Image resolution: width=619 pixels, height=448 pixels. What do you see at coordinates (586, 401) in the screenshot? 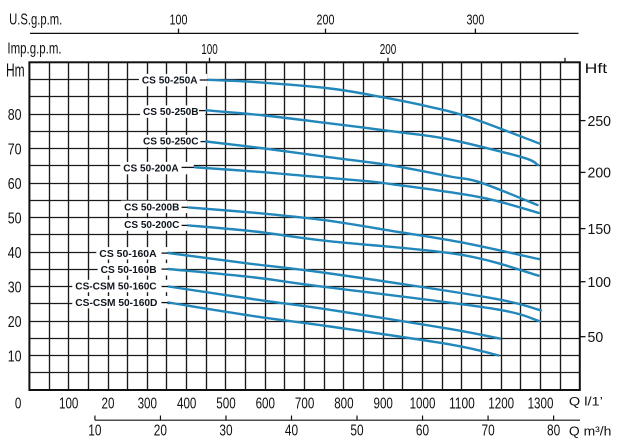
I see `svg-text: Q l/1’` at bounding box center [586, 401].